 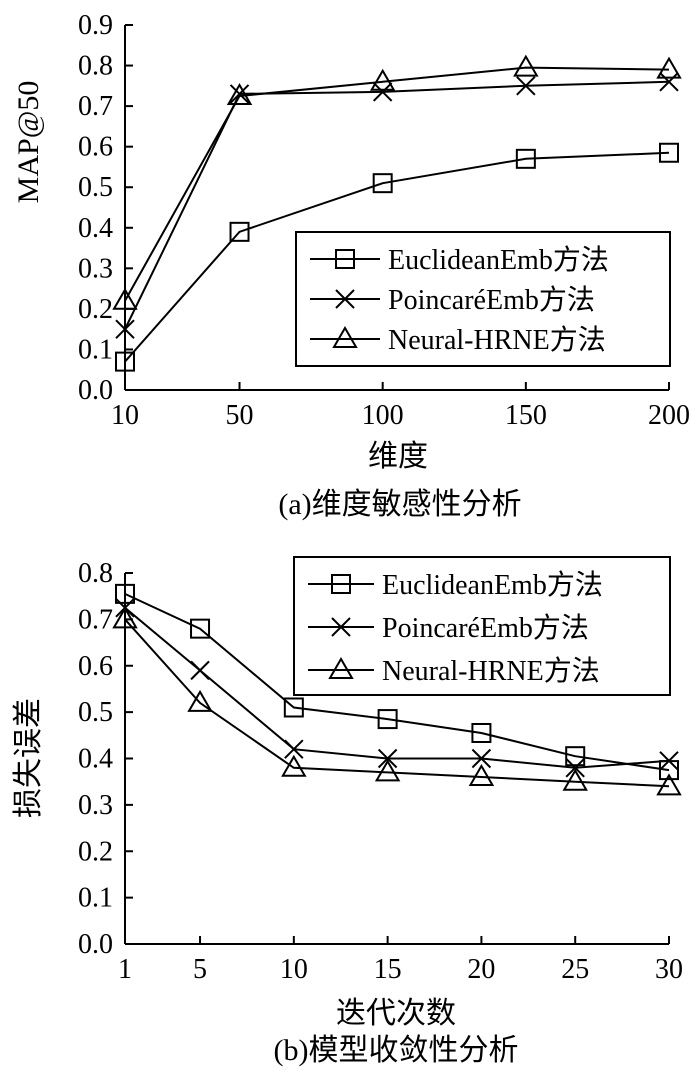 I want to click on panel-a-x-tick-label: 150, so click(x=526, y=415).